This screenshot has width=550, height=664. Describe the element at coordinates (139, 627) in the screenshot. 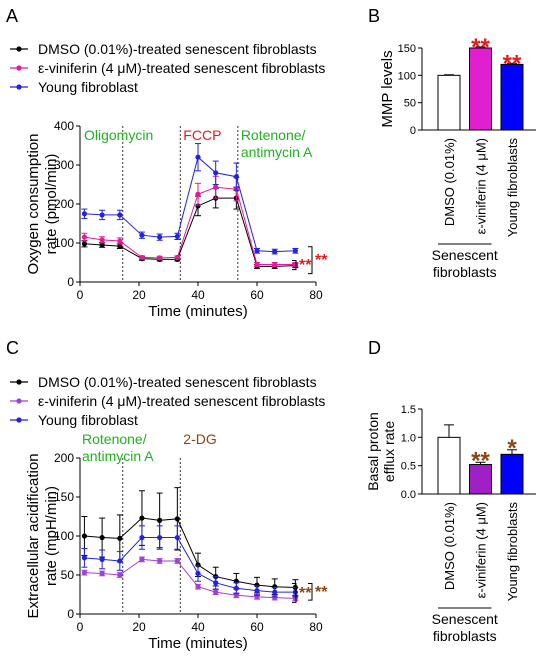

I see `x-tick-label: 20` at that location.